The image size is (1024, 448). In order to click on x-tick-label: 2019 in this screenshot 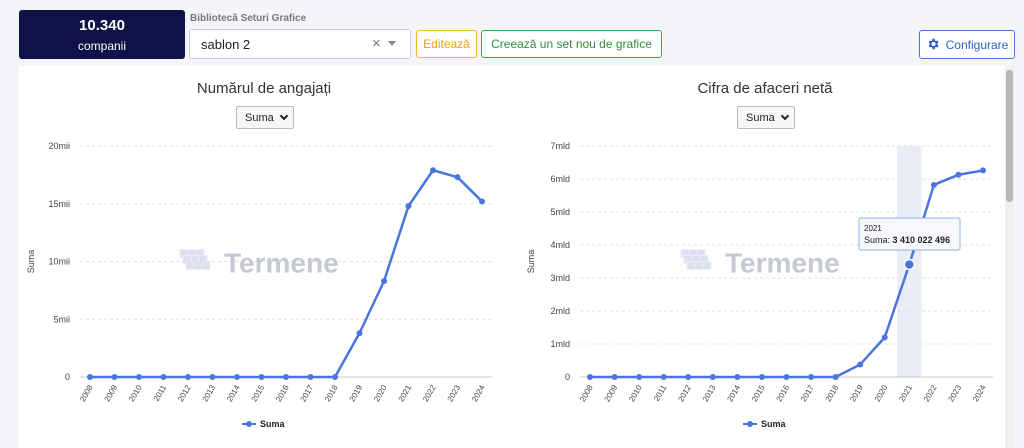, I will do `click(856, 393)`.